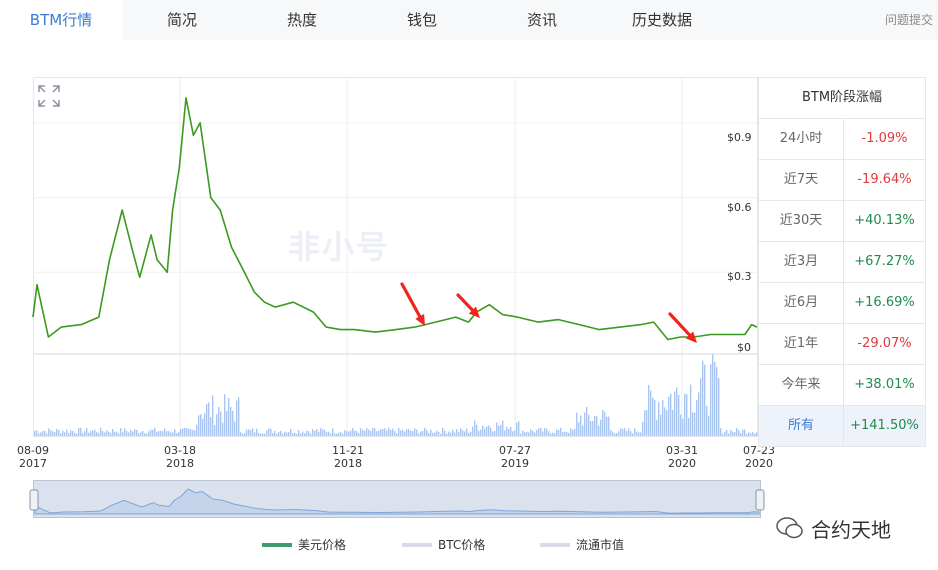 The height and width of the screenshot is (570, 938). What do you see at coordinates (541, 20) in the screenshot?
I see `tab-news: 资讯` at bounding box center [541, 20].